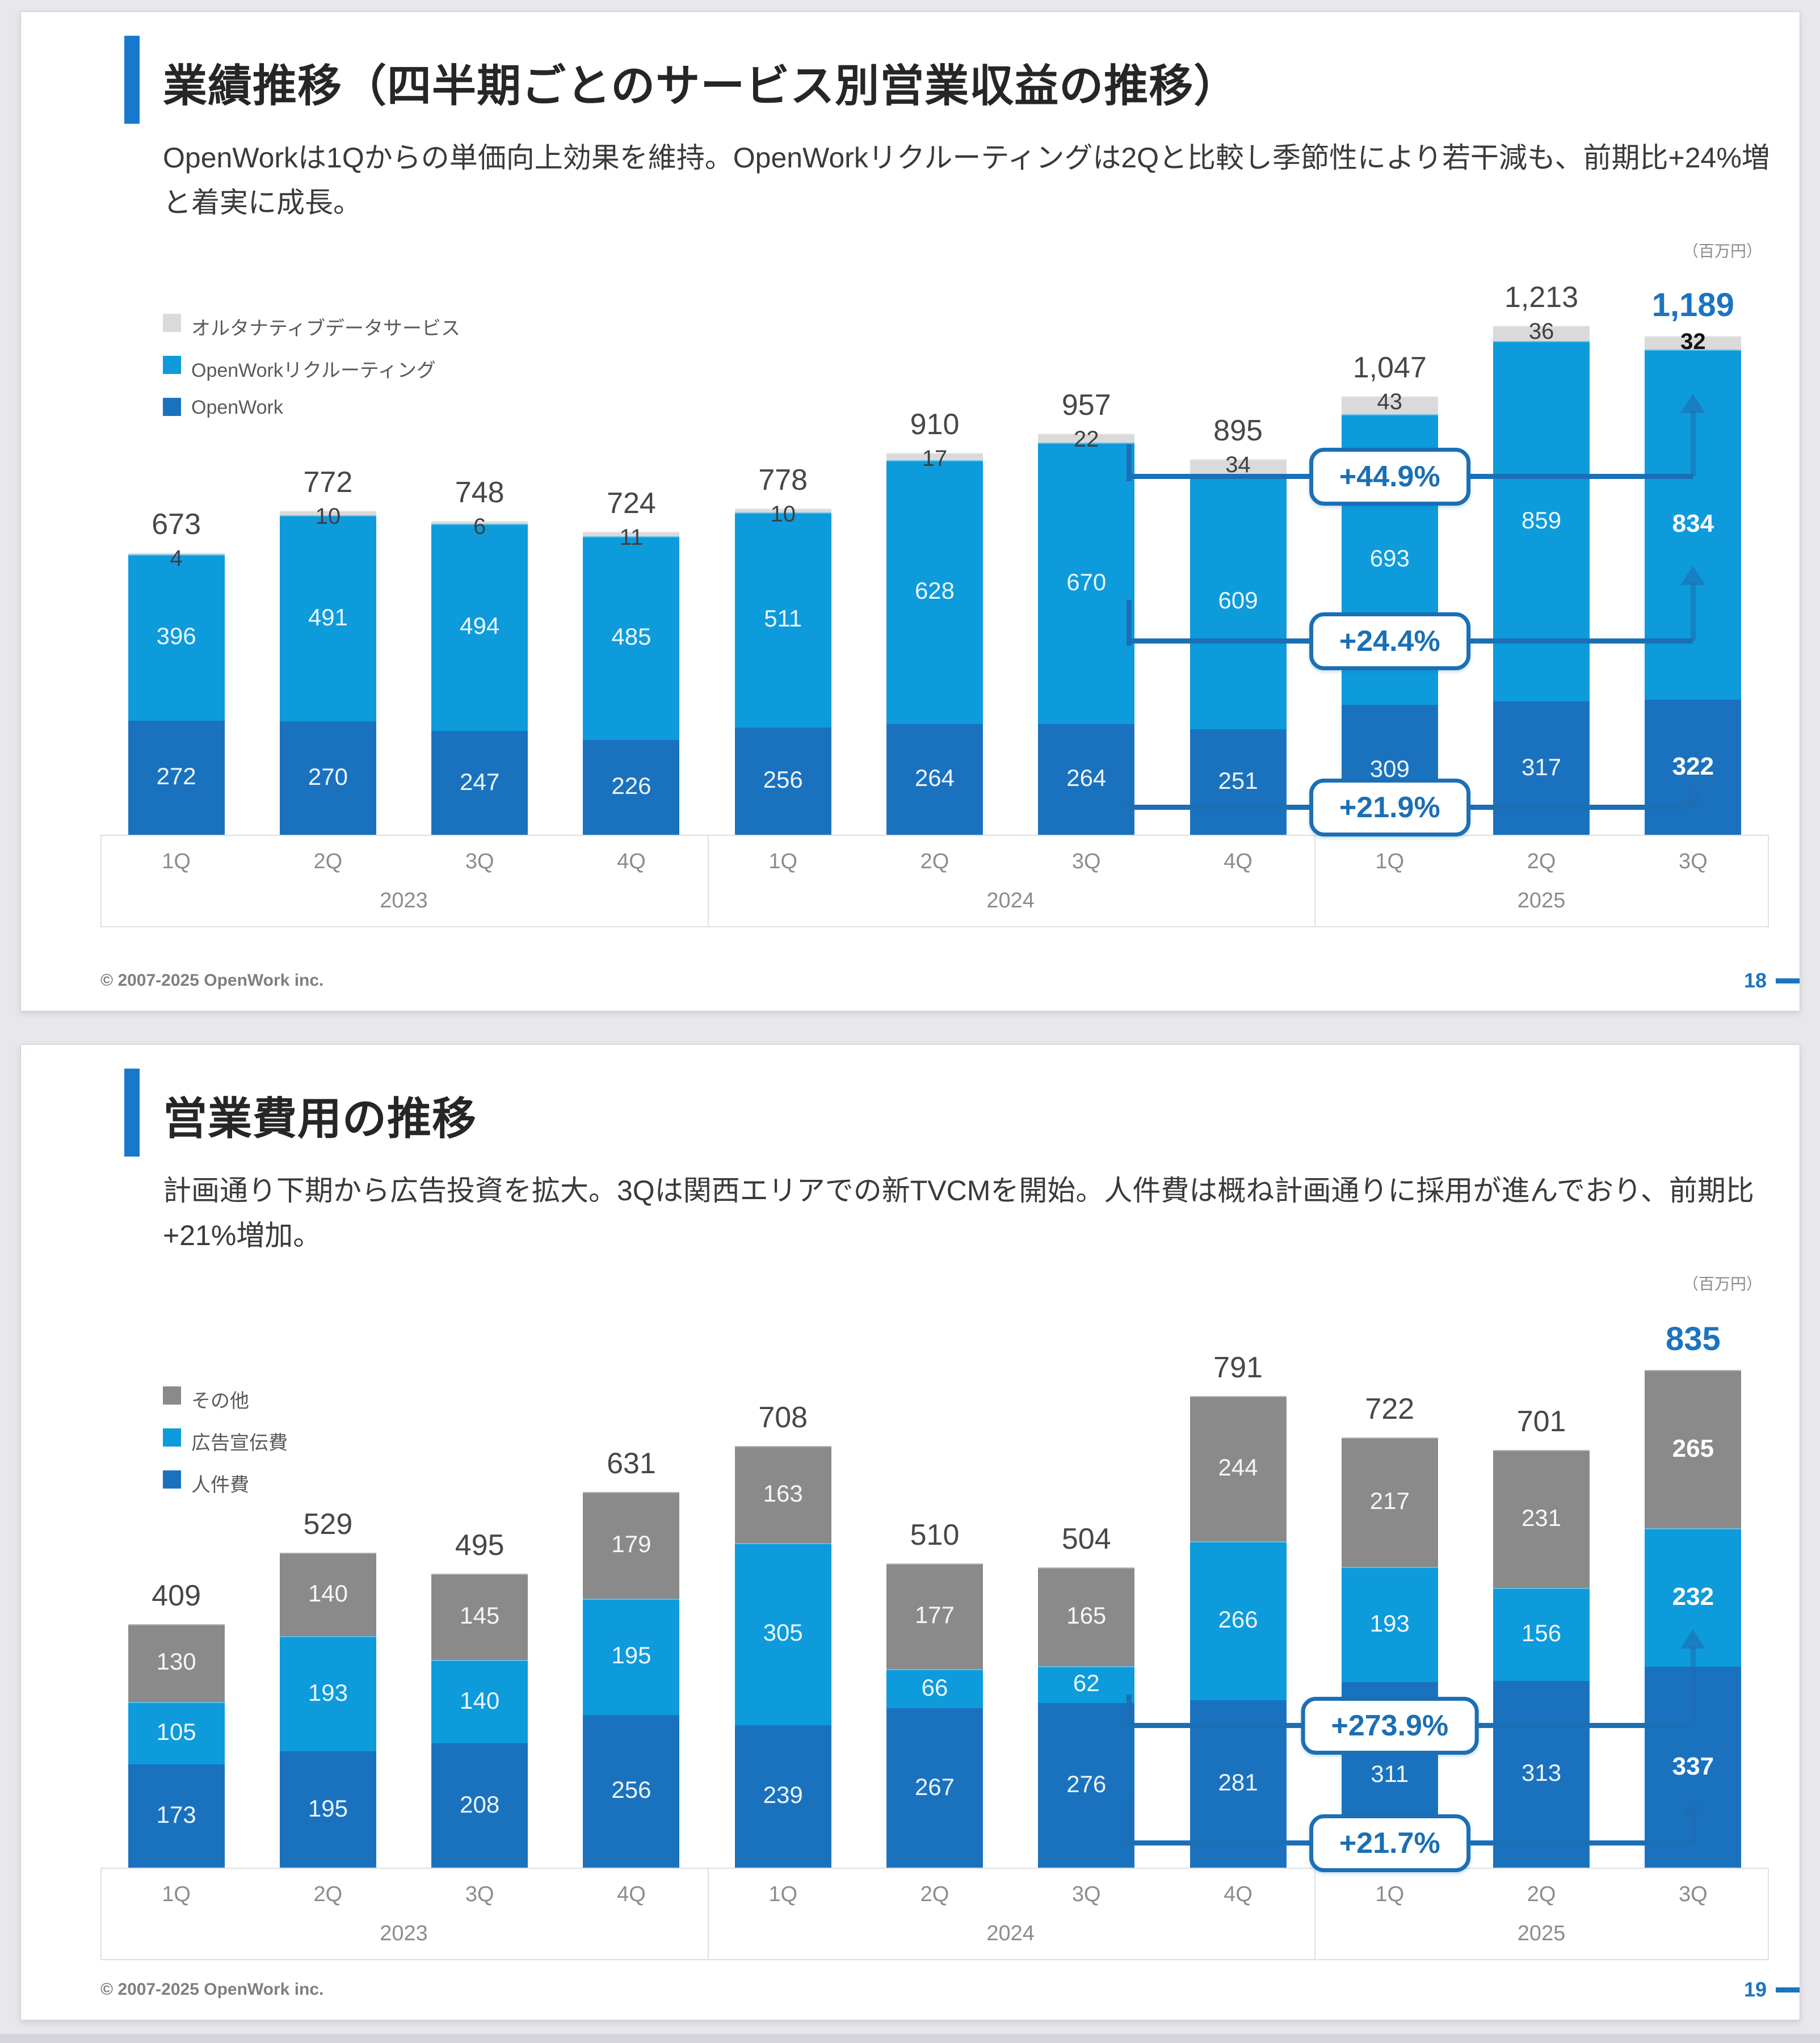 Image resolution: width=1820 pixels, height=2043 pixels. What do you see at coordinates (1129, 463) in the screenshot?
I see `callout-source-stub` at bounding box center [1129, 463].